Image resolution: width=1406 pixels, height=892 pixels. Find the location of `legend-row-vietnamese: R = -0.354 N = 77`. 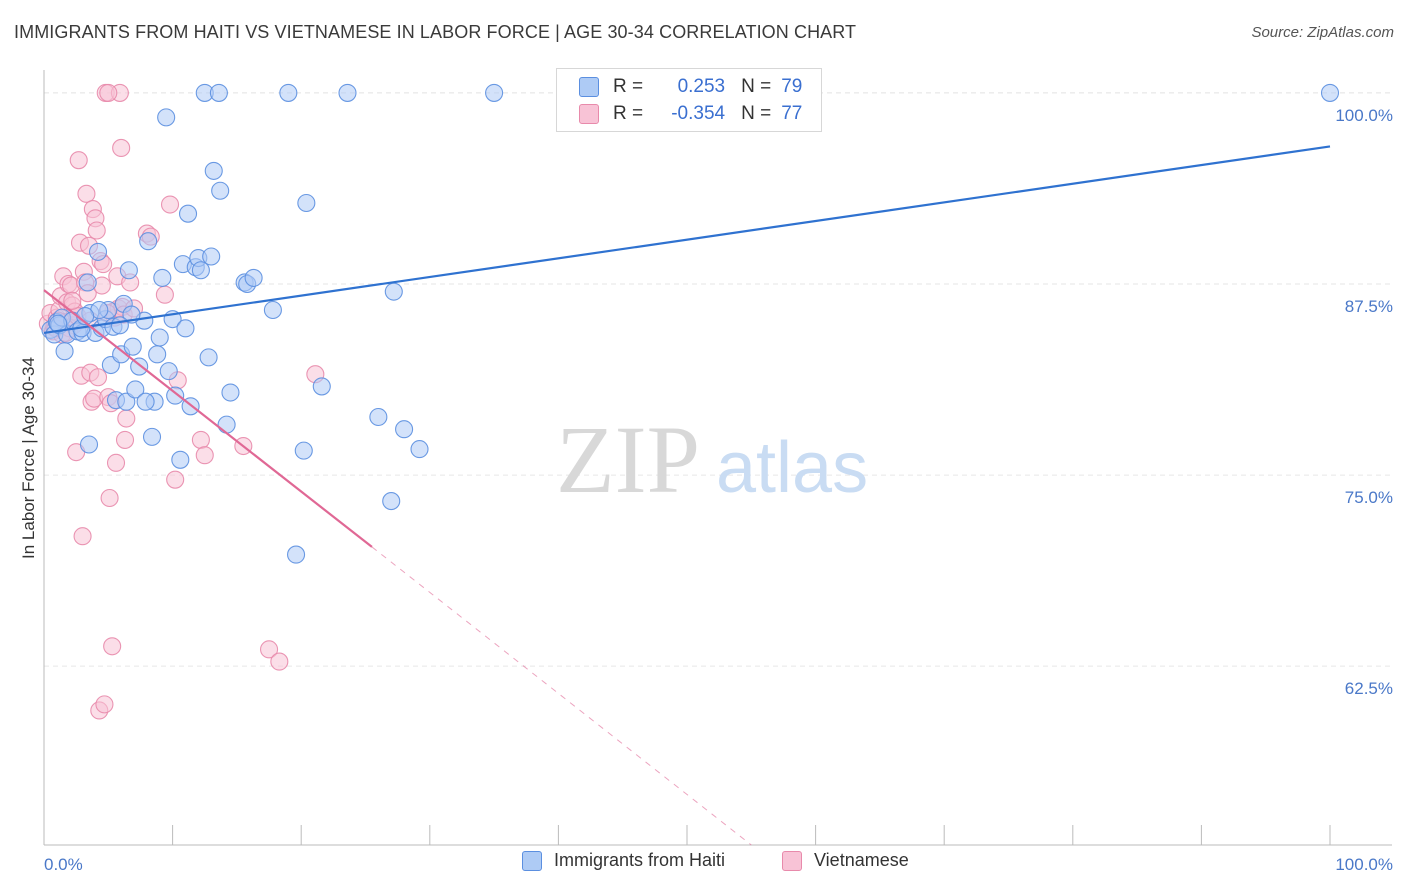

legend-row-vietnamese: R = -0.354 N = 77 is located at coordinates (690, 114).